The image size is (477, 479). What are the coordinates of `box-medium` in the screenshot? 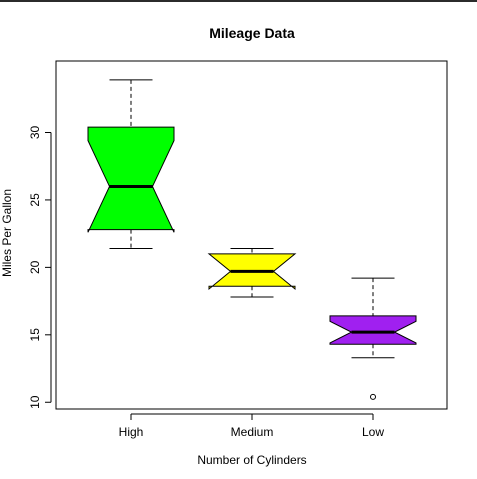 It's located at (252, 272).